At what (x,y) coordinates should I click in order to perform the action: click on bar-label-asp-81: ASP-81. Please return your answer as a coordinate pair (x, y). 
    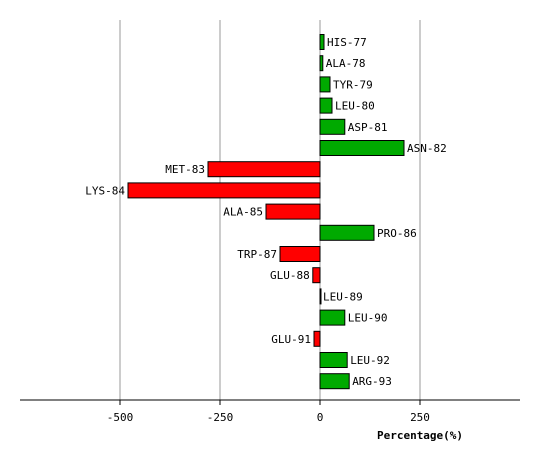
    Looking at the image, I should click on (368, 127).